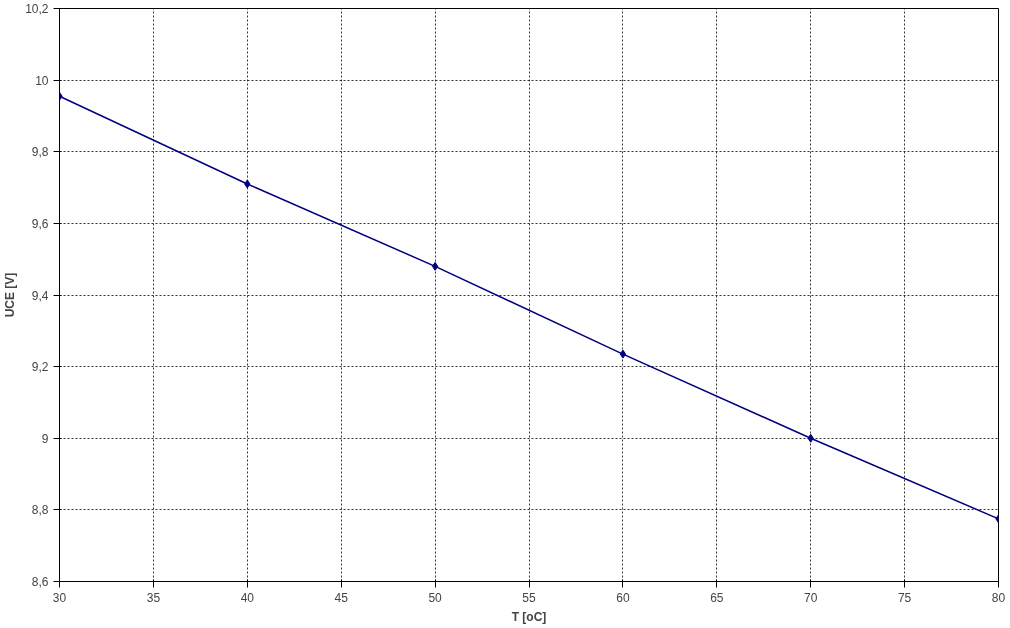 The width and height of the screenshot is (1010, 628). Describe the element at coordinates (717, 597) in the screenshot. I see `x-tick-label: 65` at that location.